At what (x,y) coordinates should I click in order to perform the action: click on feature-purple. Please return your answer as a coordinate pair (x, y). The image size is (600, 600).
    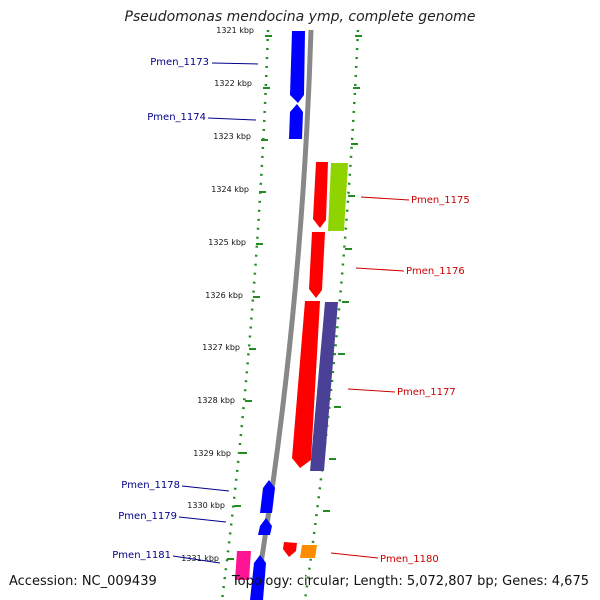
    Looking at the image, I should click on (324, 386).